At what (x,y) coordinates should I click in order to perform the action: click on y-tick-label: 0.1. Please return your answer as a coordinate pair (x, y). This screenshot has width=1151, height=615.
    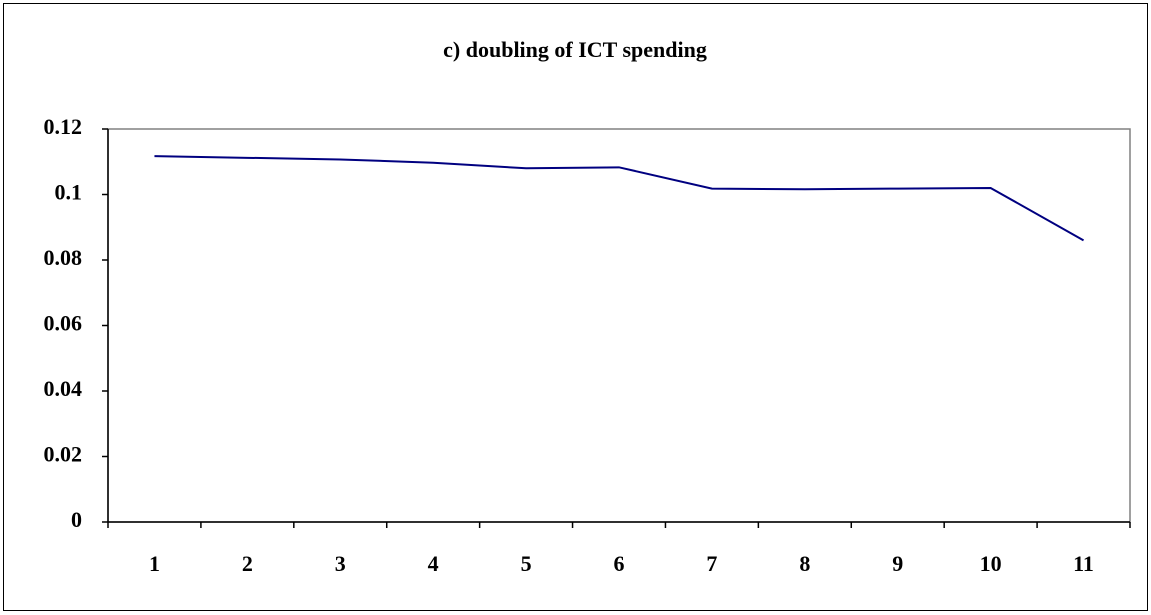
    Looking at the image, I should click on (69, 192).